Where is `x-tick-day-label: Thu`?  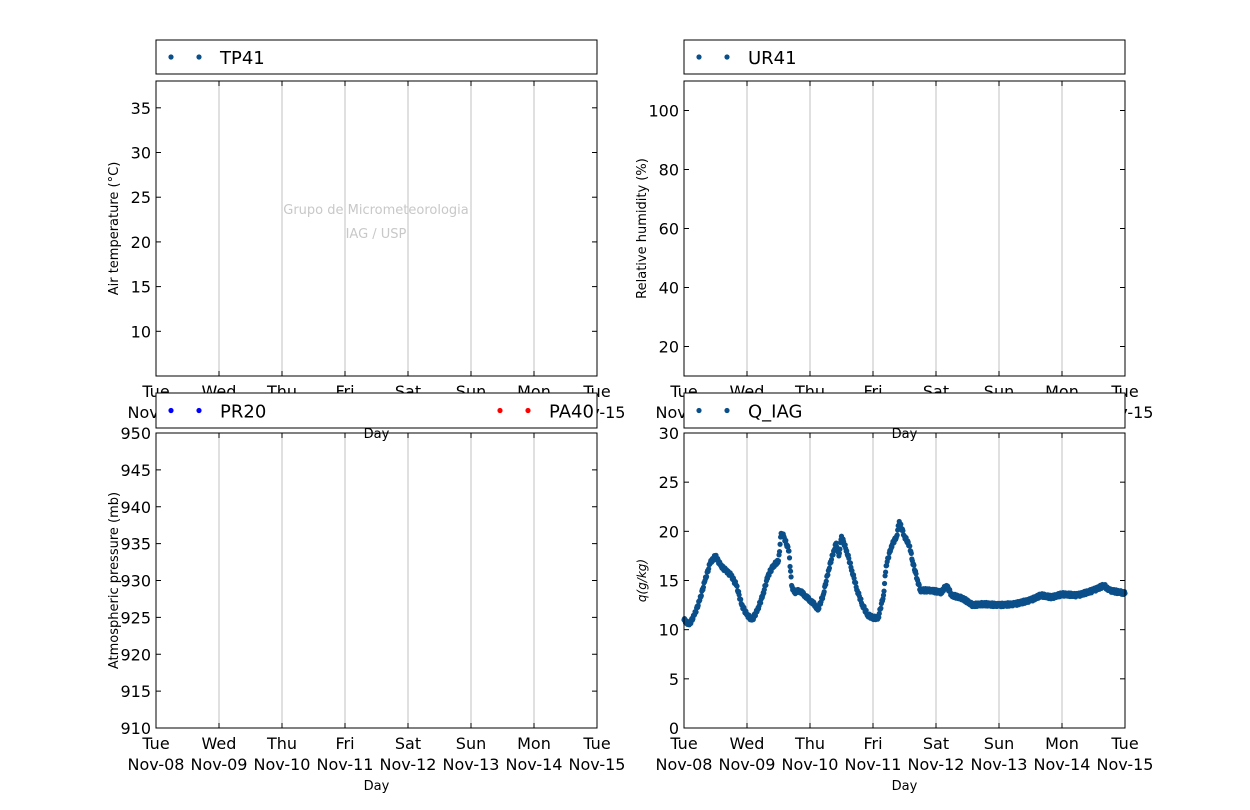
x-tick-day-label: Thu is located at coordinates (281, 743).